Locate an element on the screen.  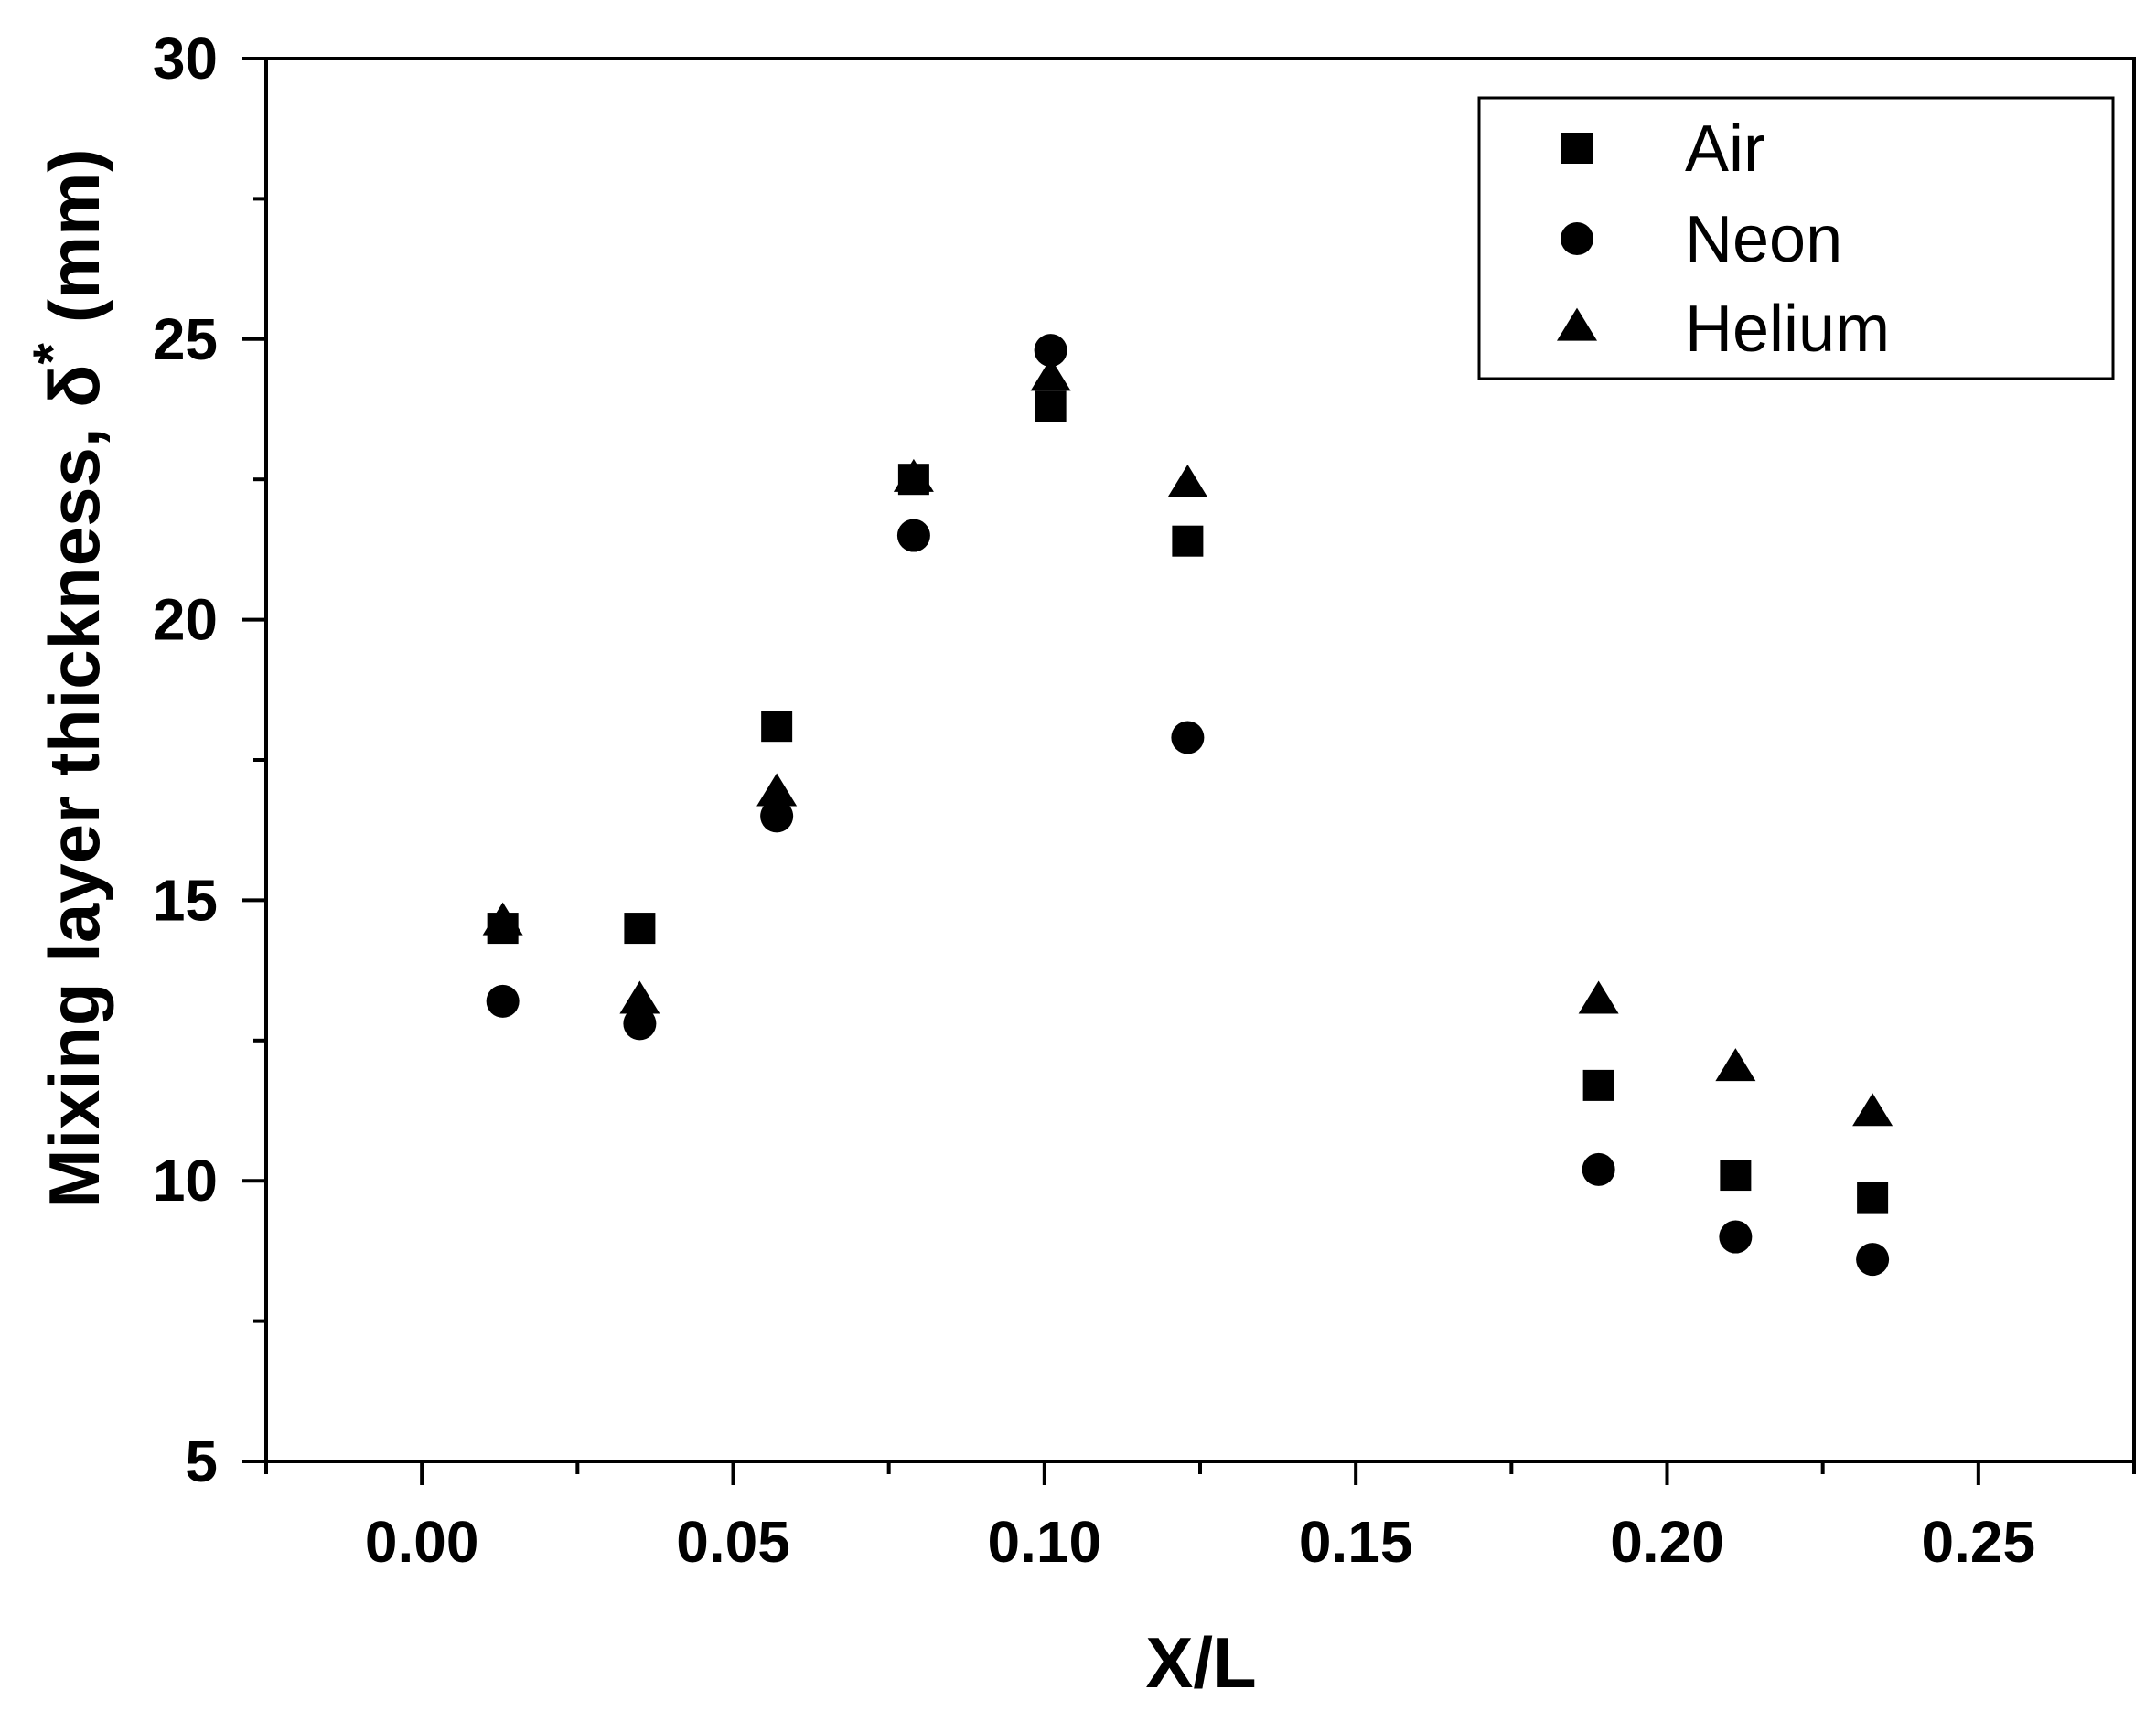
y-axis-tick-labels: 5 10 15 20 25 30 is located at coordinates (186, 760).